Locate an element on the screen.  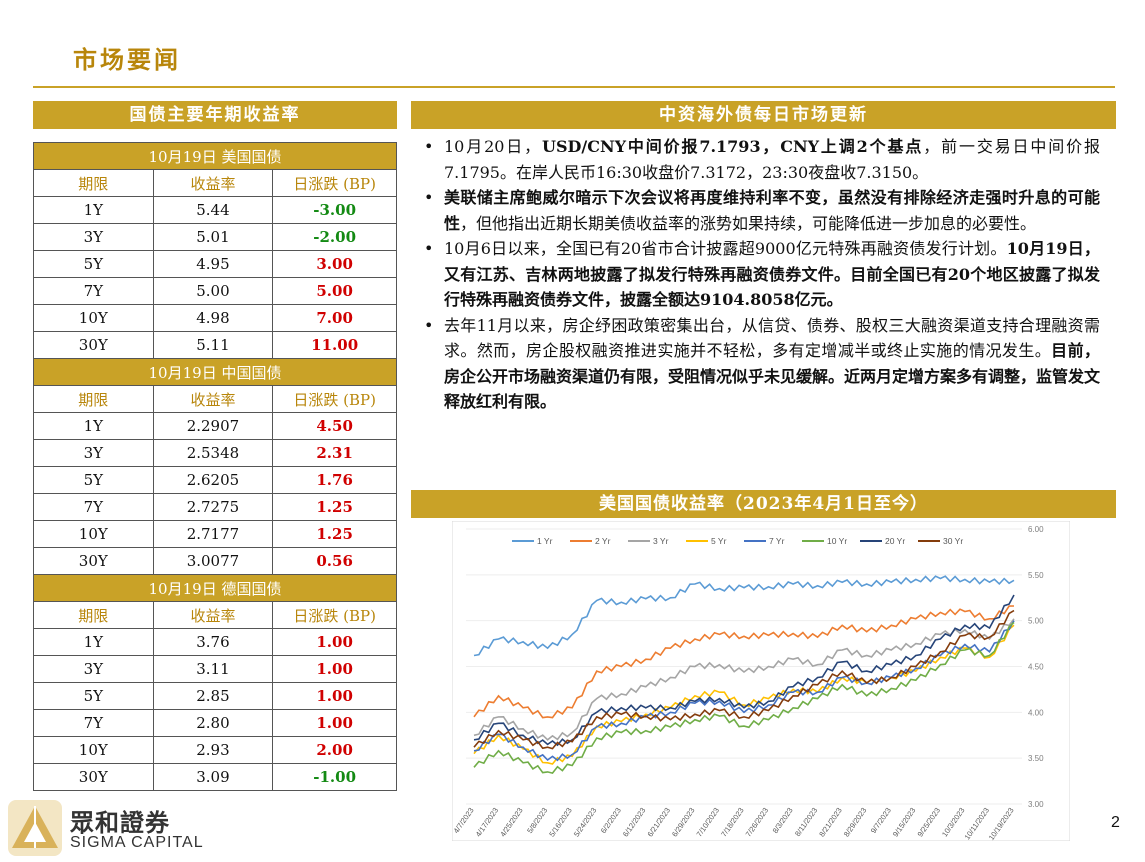
change-cell: 2.00 is located at coordinates (334, 750).